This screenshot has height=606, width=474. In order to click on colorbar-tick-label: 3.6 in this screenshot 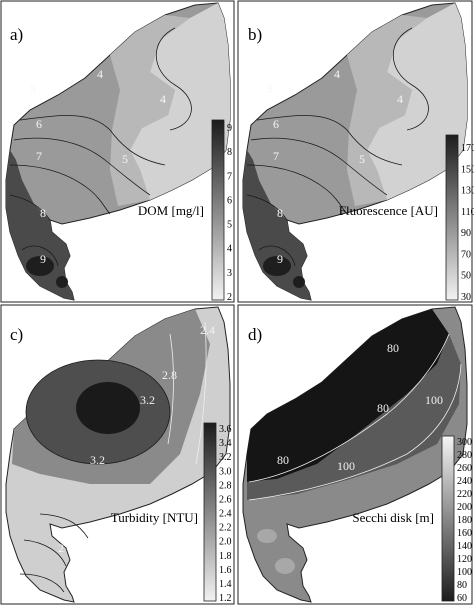, I will do `click(225, 429)`.